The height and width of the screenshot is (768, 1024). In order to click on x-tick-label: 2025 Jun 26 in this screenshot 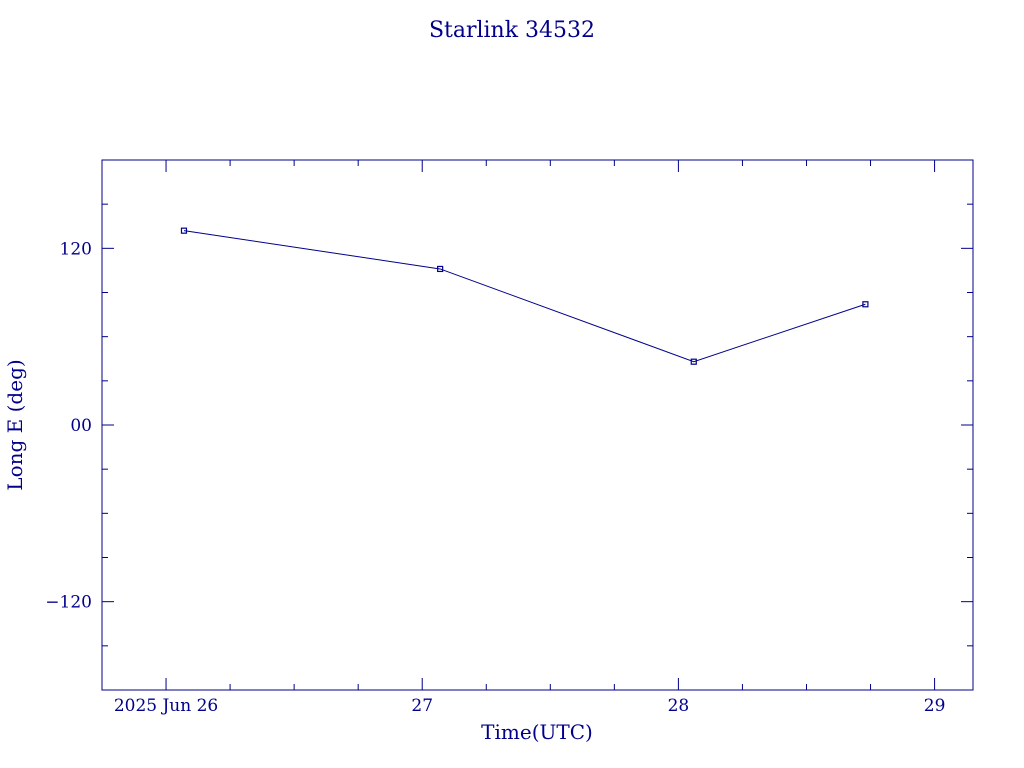, I will do `click(166, 706)`.